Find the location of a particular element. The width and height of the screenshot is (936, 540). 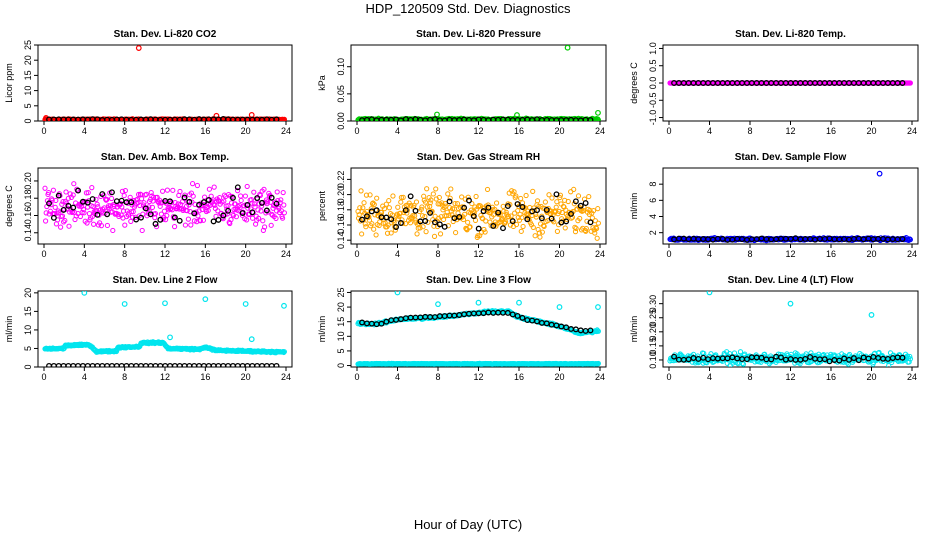

x-tick-label: 8 is located at coordinates (749, 131).